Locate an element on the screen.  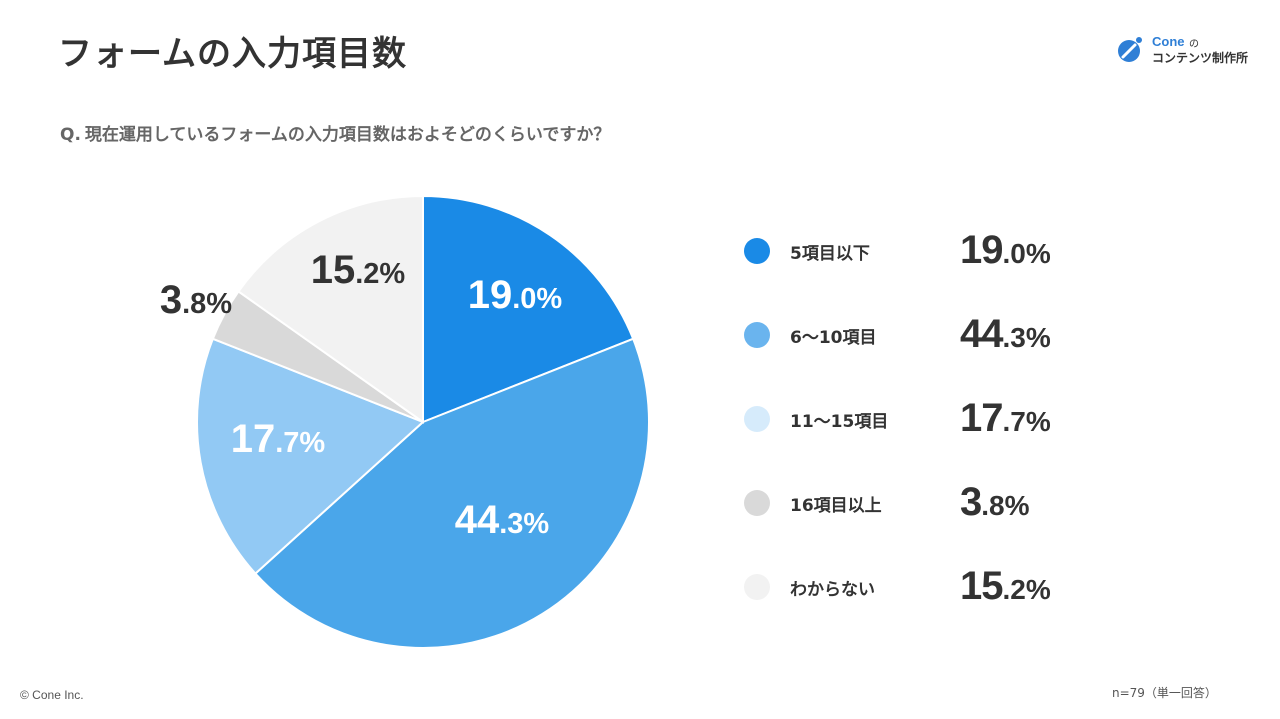
copyright: © Cone Inc. is located at coordinates (52, 695).